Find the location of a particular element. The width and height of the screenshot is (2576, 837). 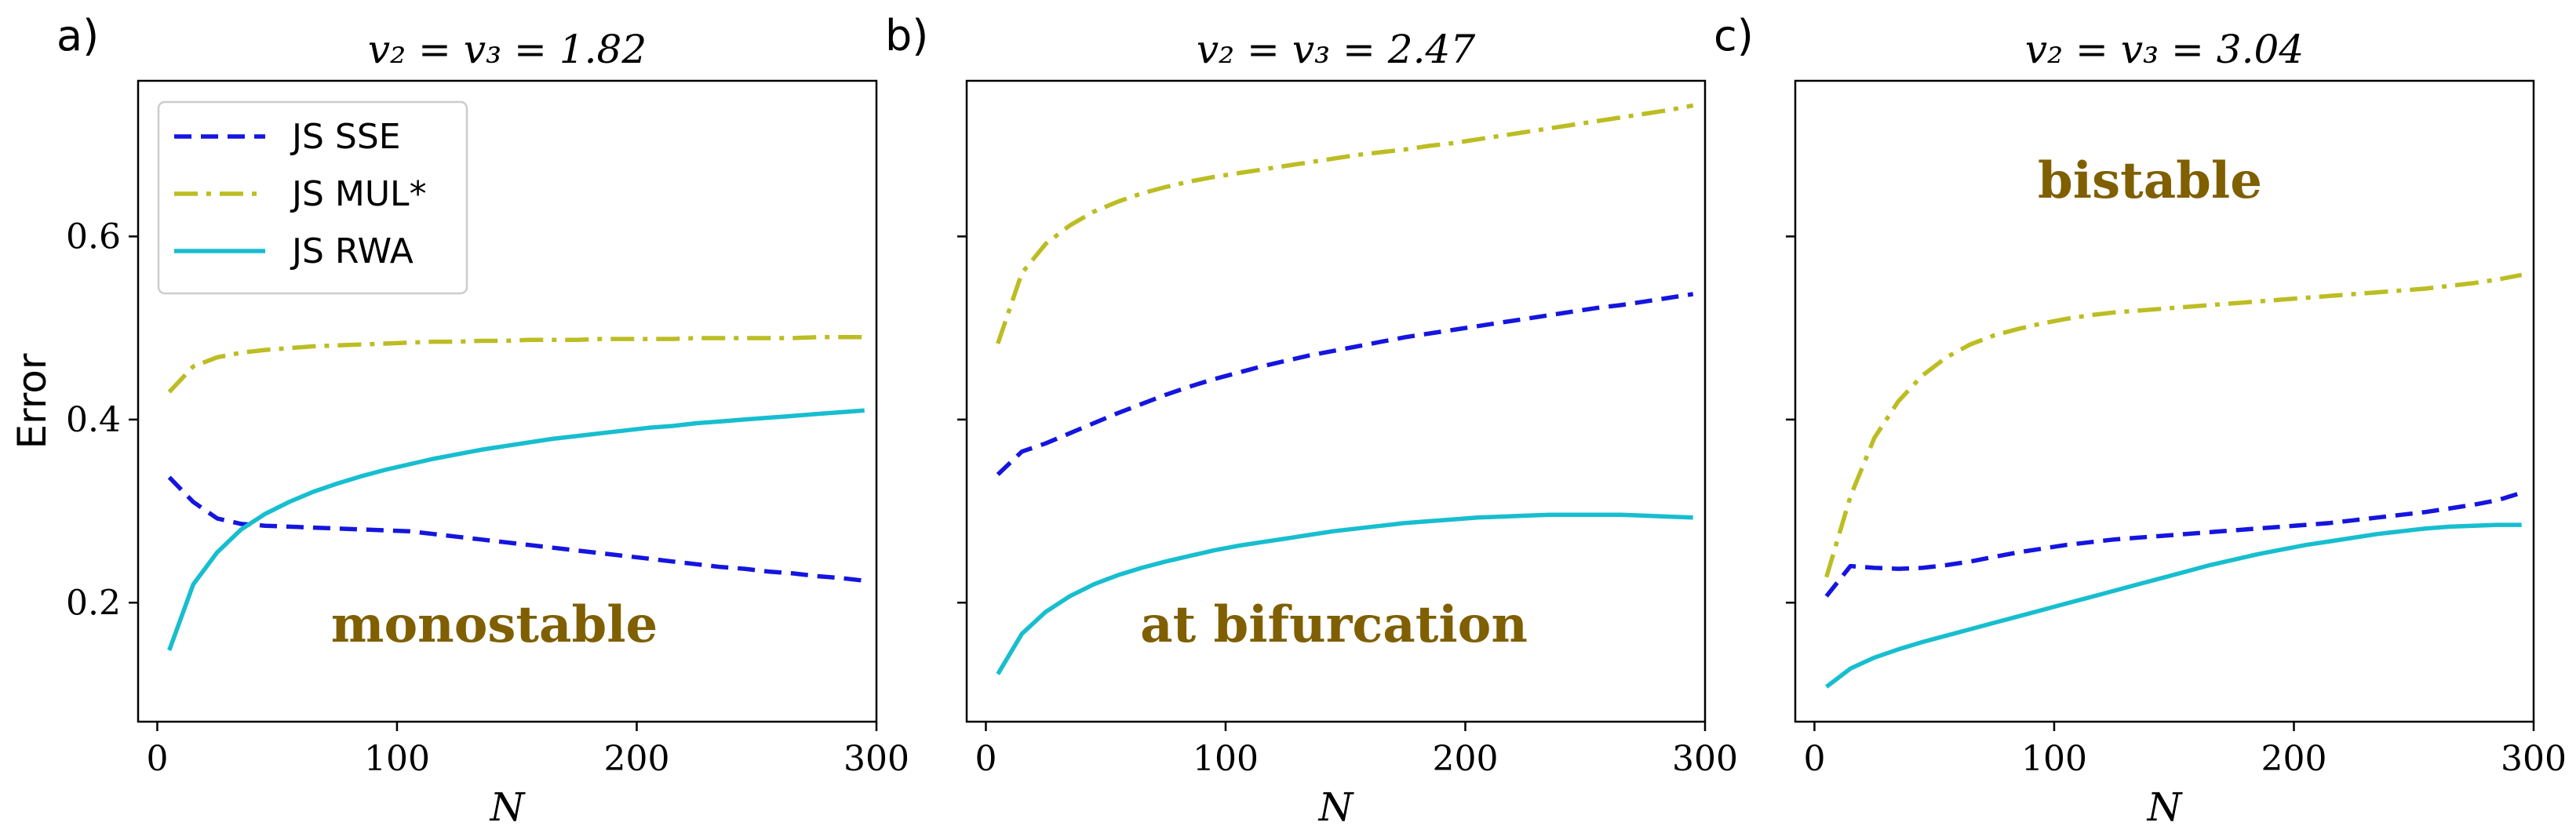

legend-box is located at coordinates (312, 197).